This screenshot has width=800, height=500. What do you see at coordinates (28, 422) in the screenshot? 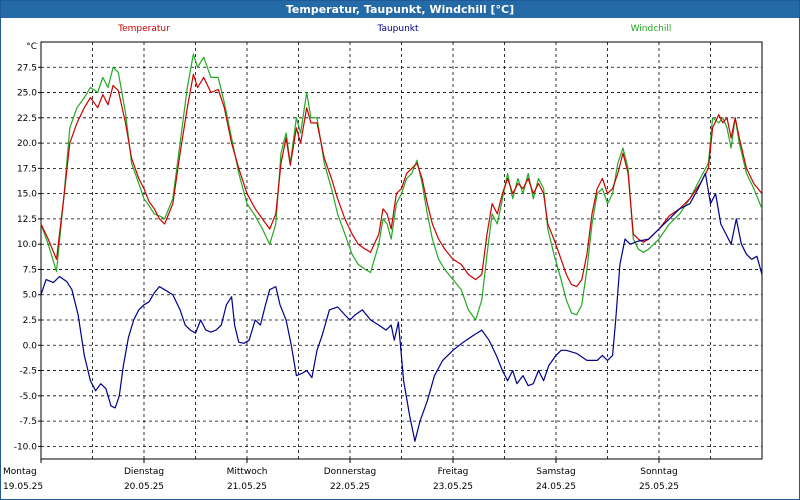
I see `y-tick-label: -7.5` at bounding box center [28, 422].